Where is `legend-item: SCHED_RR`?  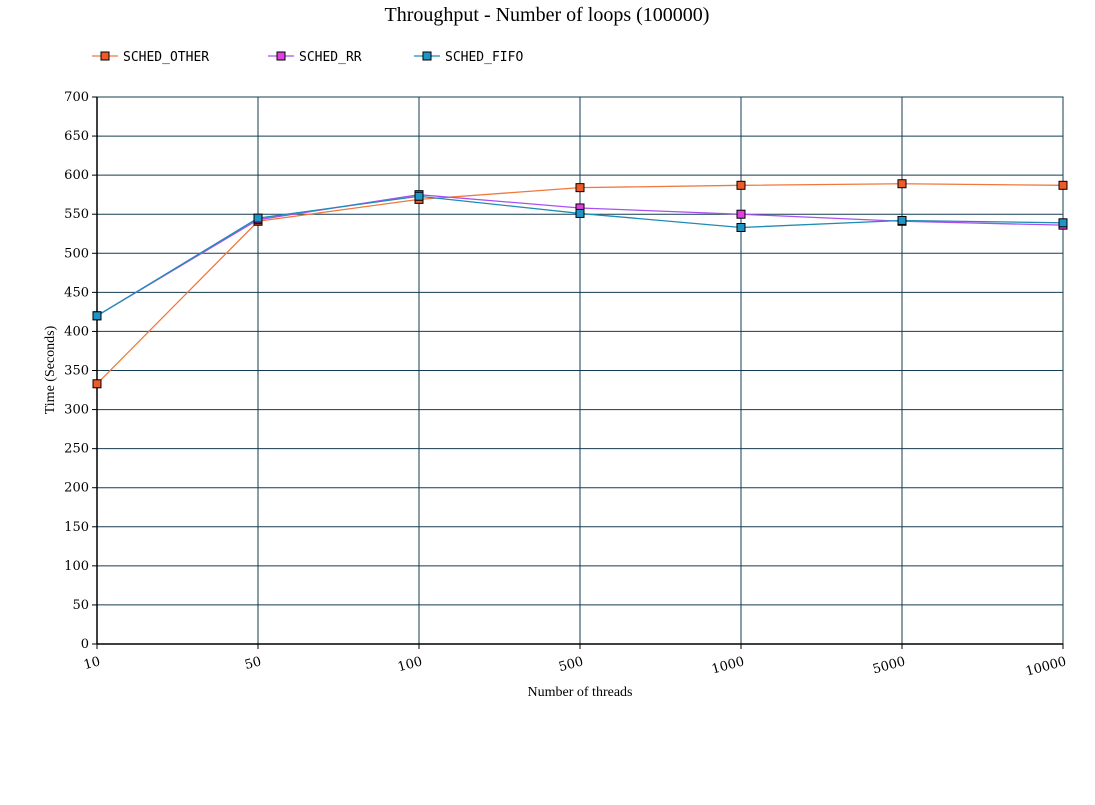 legend-item: SCHED_RR is located at coordinates (315, 57).